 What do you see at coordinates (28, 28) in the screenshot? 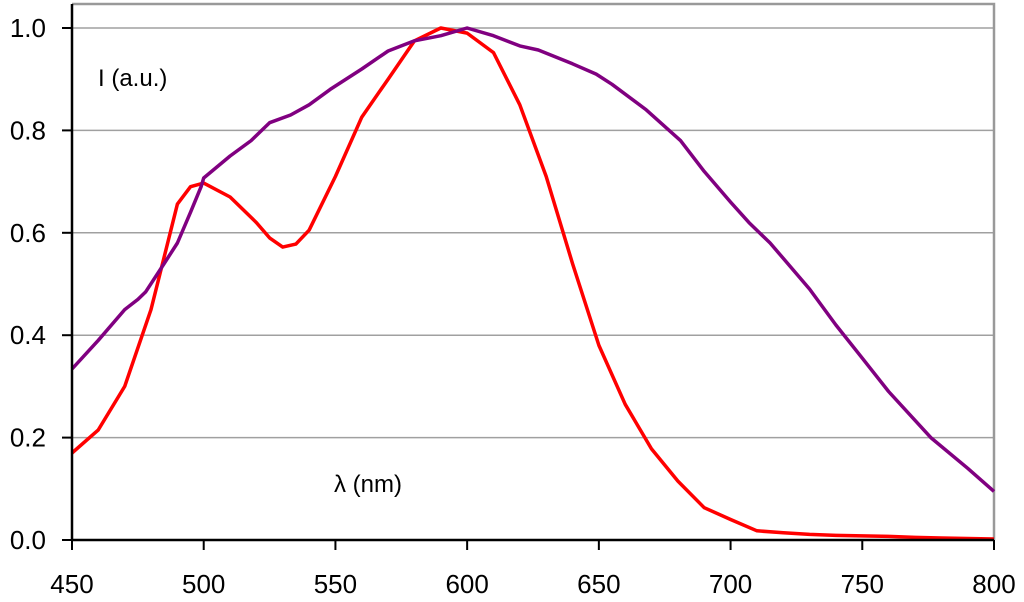
I see `y-tick-label: 1.0` at bounding box center [28, 28].